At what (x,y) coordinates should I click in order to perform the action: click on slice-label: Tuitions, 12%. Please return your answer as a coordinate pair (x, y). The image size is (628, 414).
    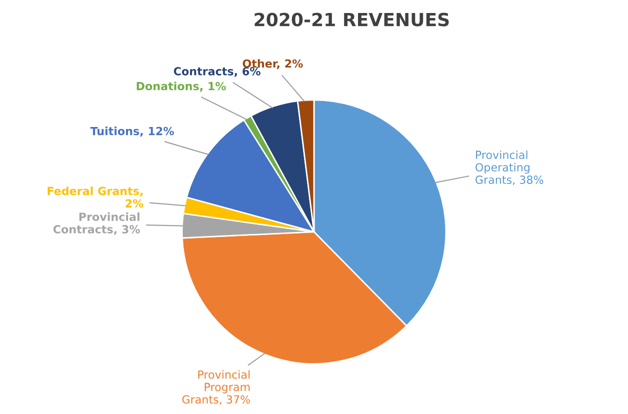
    Looking at the image, I should click on (132, 131).